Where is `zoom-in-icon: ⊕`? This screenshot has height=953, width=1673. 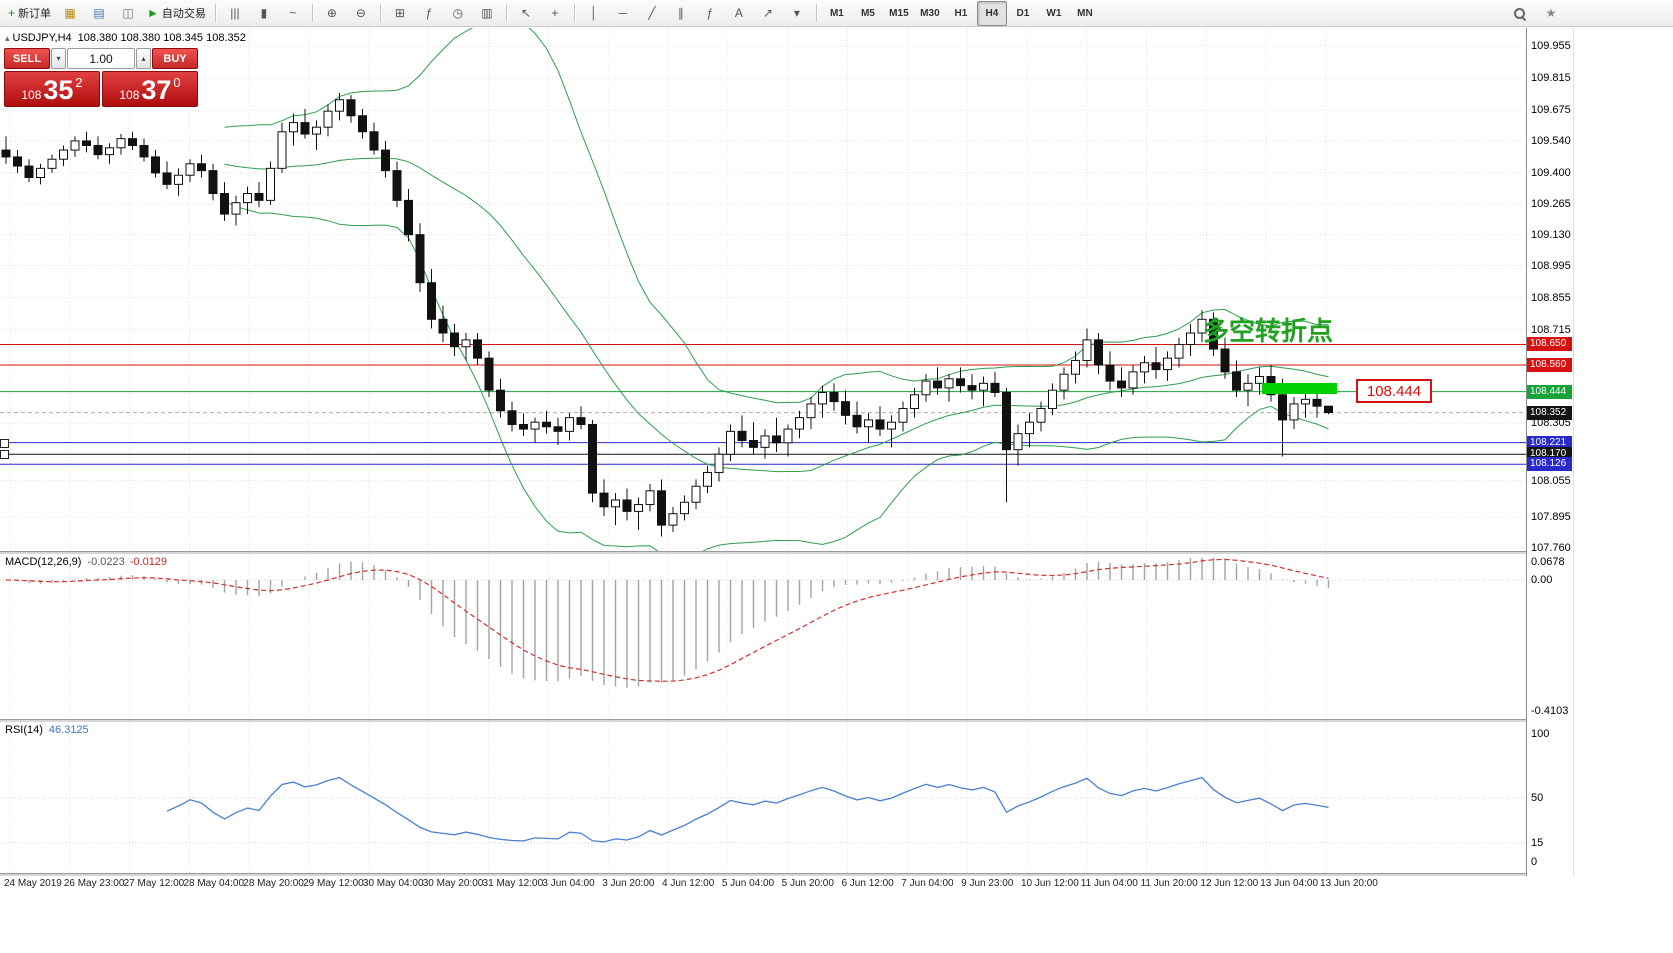
zoom-in-icon: ⊕ is located at coordinates (332, 13).